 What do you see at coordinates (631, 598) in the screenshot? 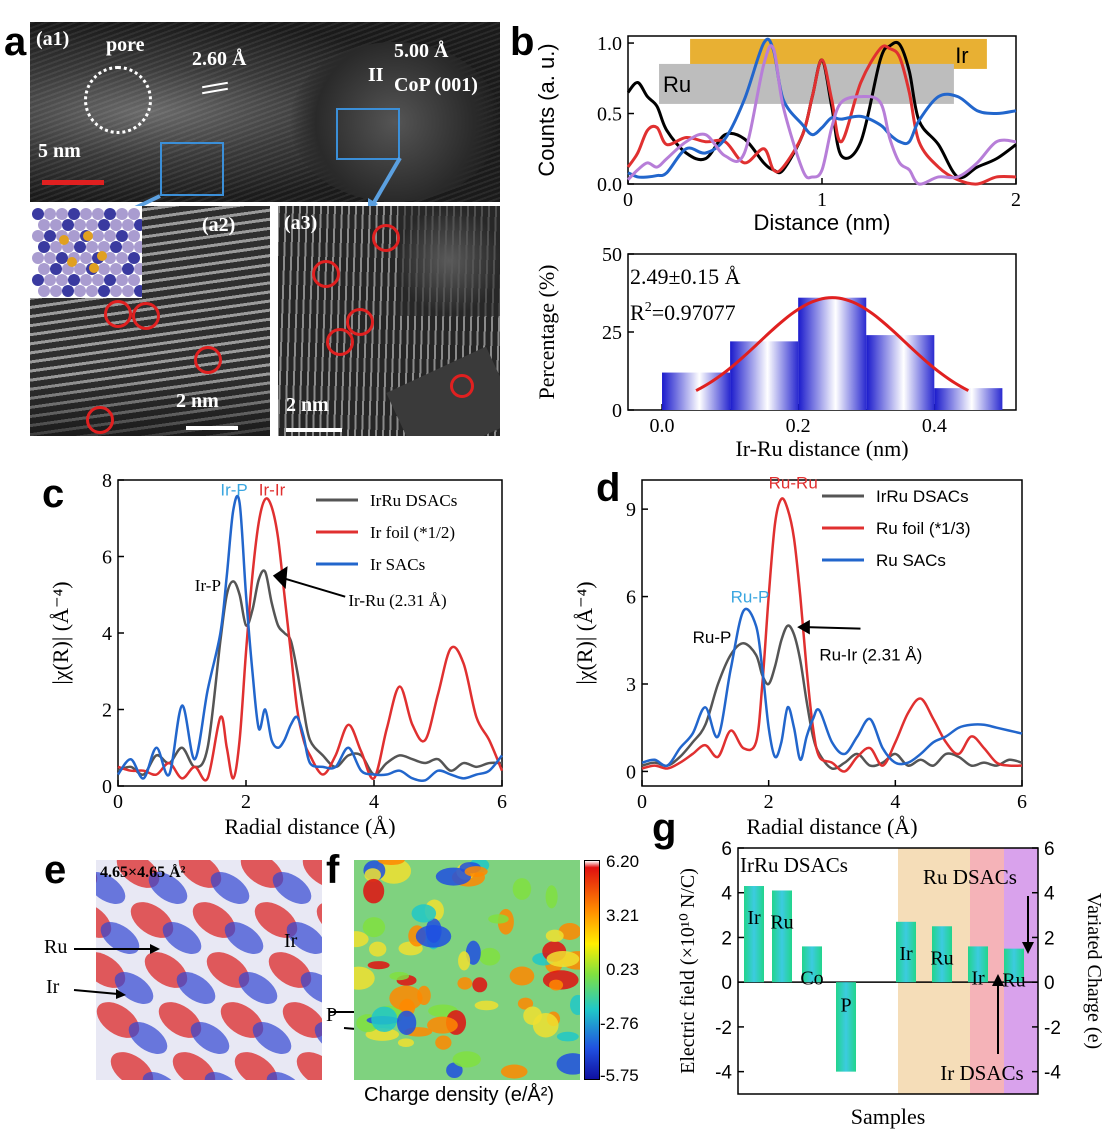
I see `y-tick-label: 6` at bounding box center [631, 598].